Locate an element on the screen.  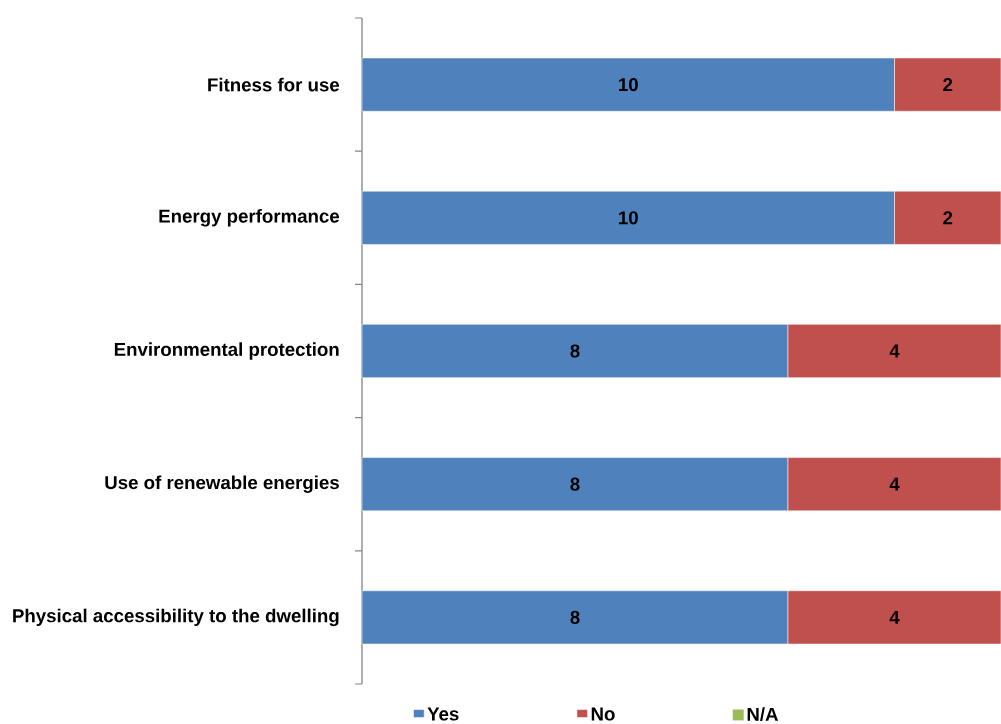
legend-label: Yes is located at coordinates (443, 714).